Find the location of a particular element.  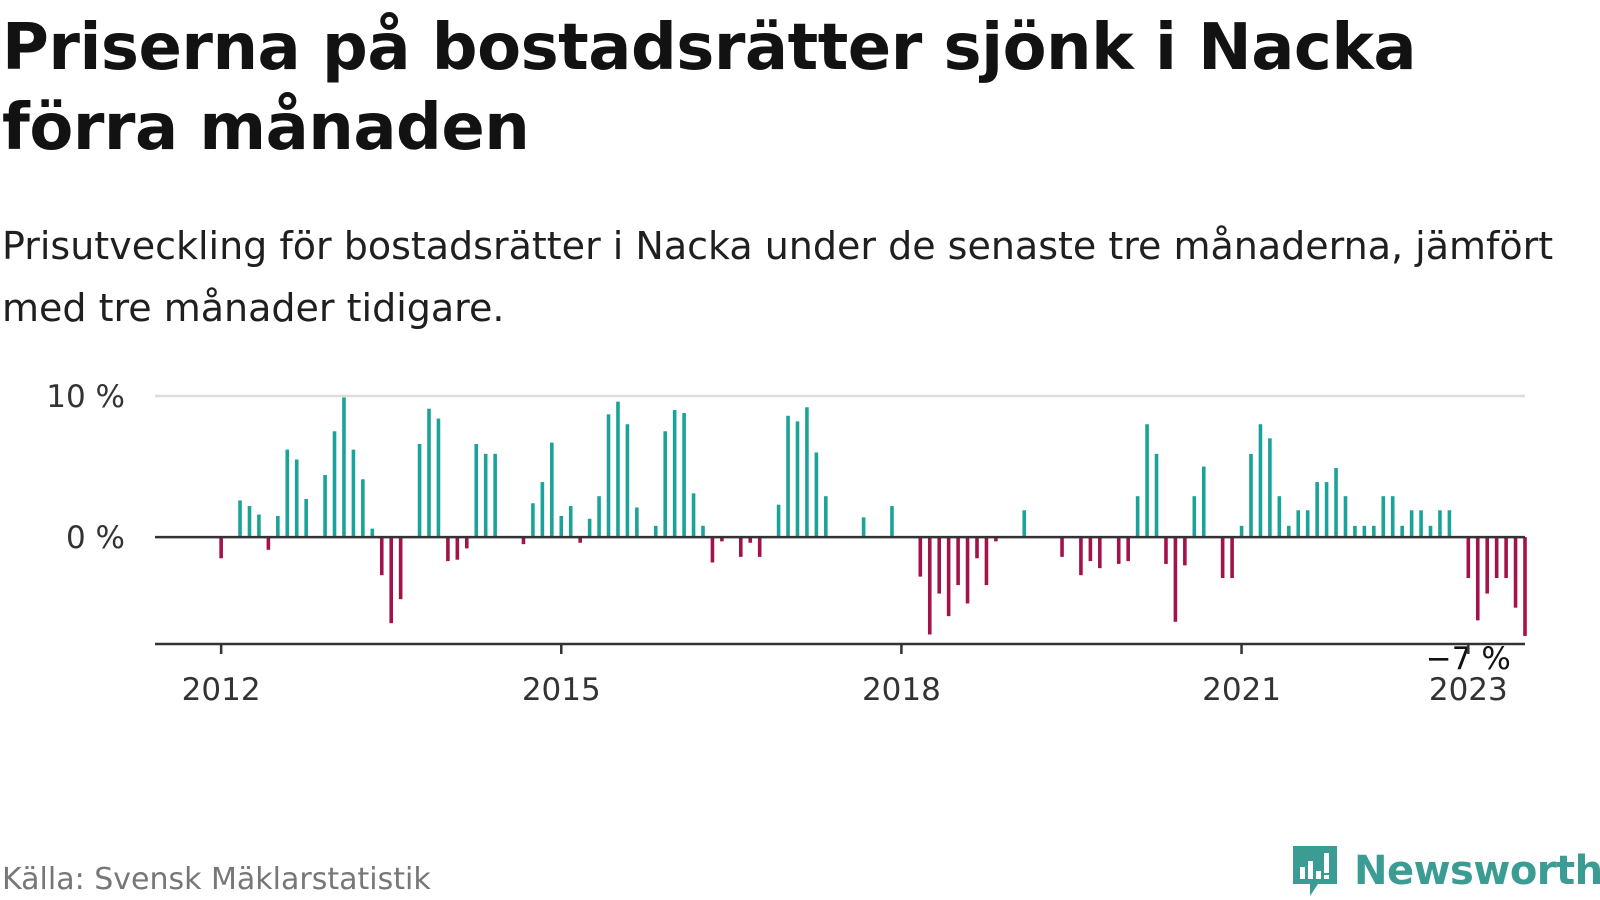

y-tick-label: 0 % is located at coordinates (95, 538).